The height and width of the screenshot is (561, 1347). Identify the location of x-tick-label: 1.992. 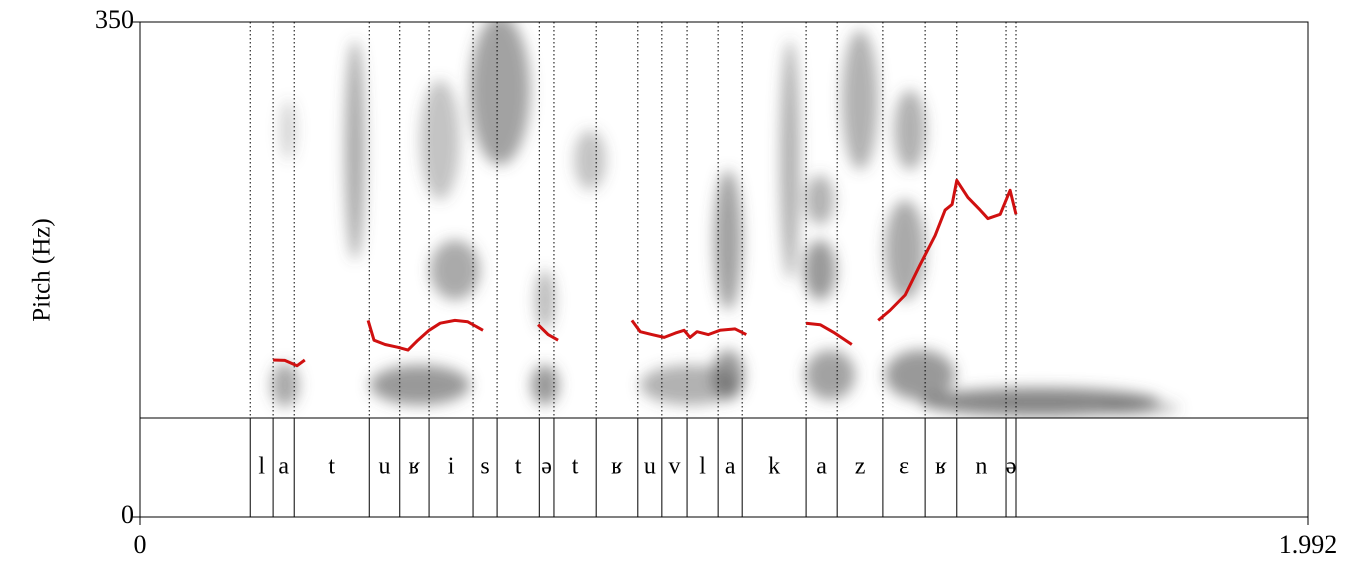
(1308, 544).